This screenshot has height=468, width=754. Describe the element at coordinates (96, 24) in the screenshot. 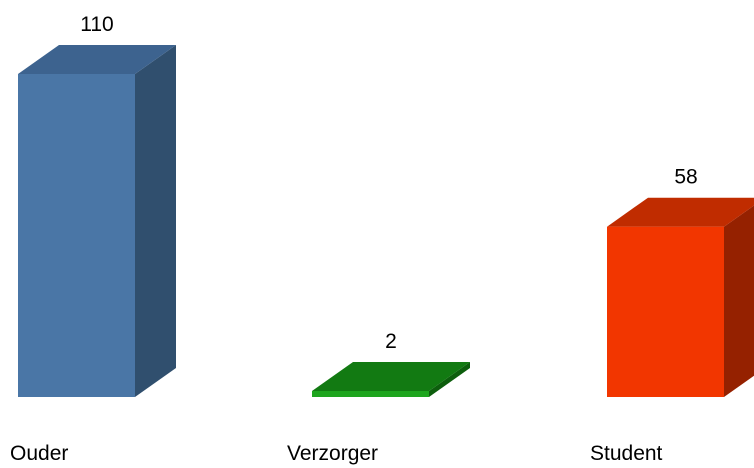

I see `value-label-ouder: 110` at that location.